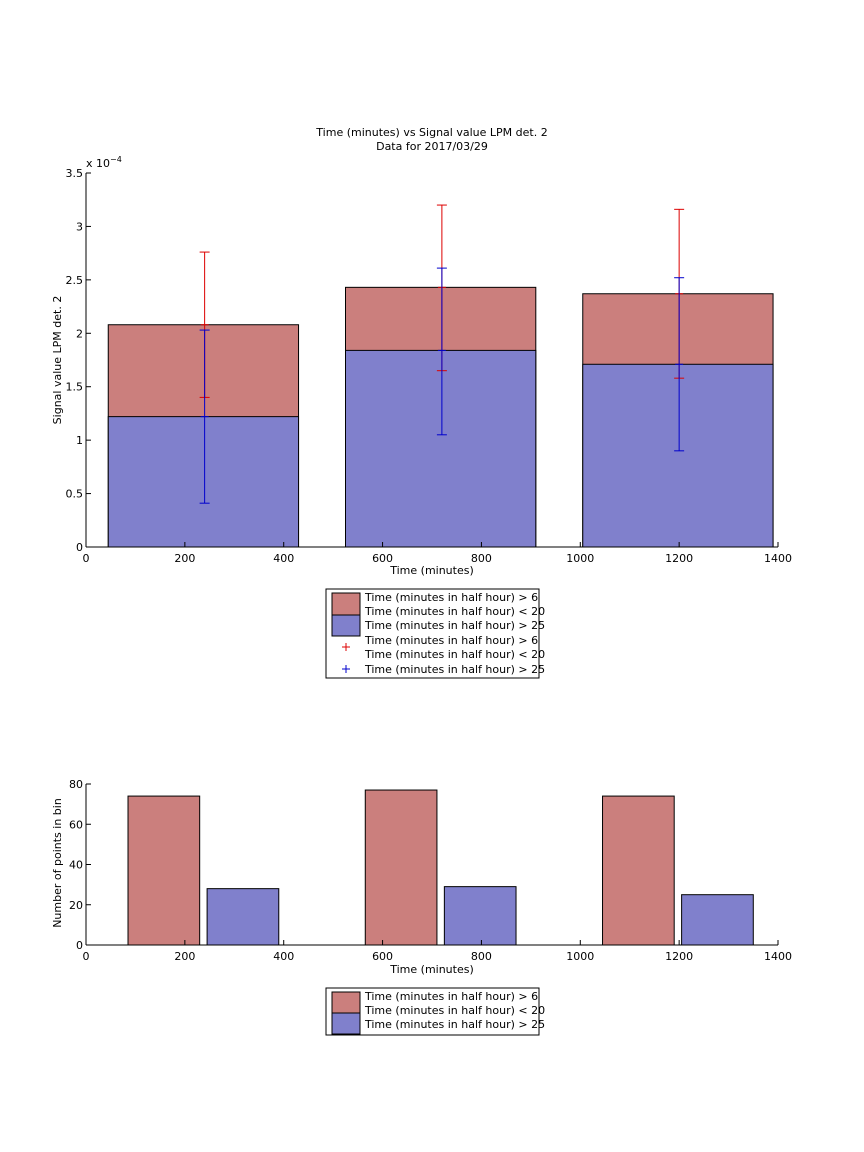  What do you see at coordinates (79, 333) in the screenshot?
I see `top-ytick-label: 2` at bounding box center [79, 333].